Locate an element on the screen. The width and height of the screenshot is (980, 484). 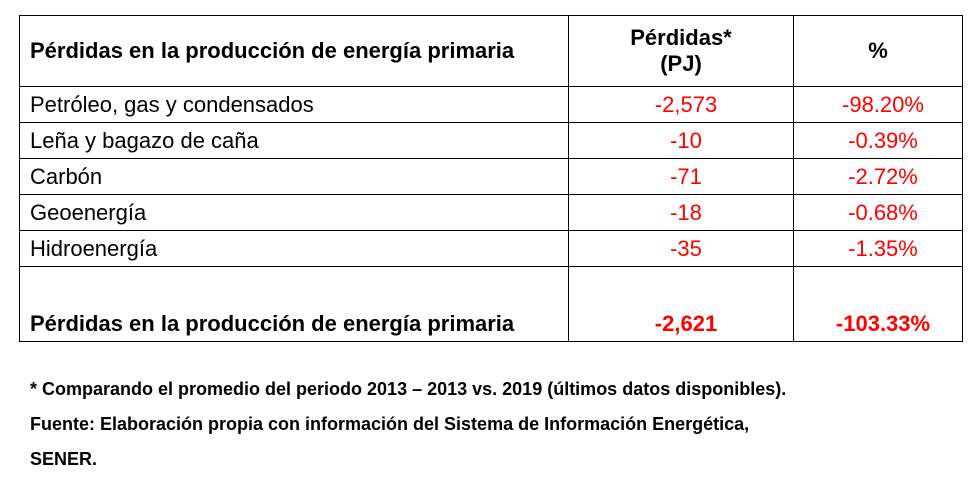
row-label: Leña y bagazo de caña is located at coordinates (294, 140).